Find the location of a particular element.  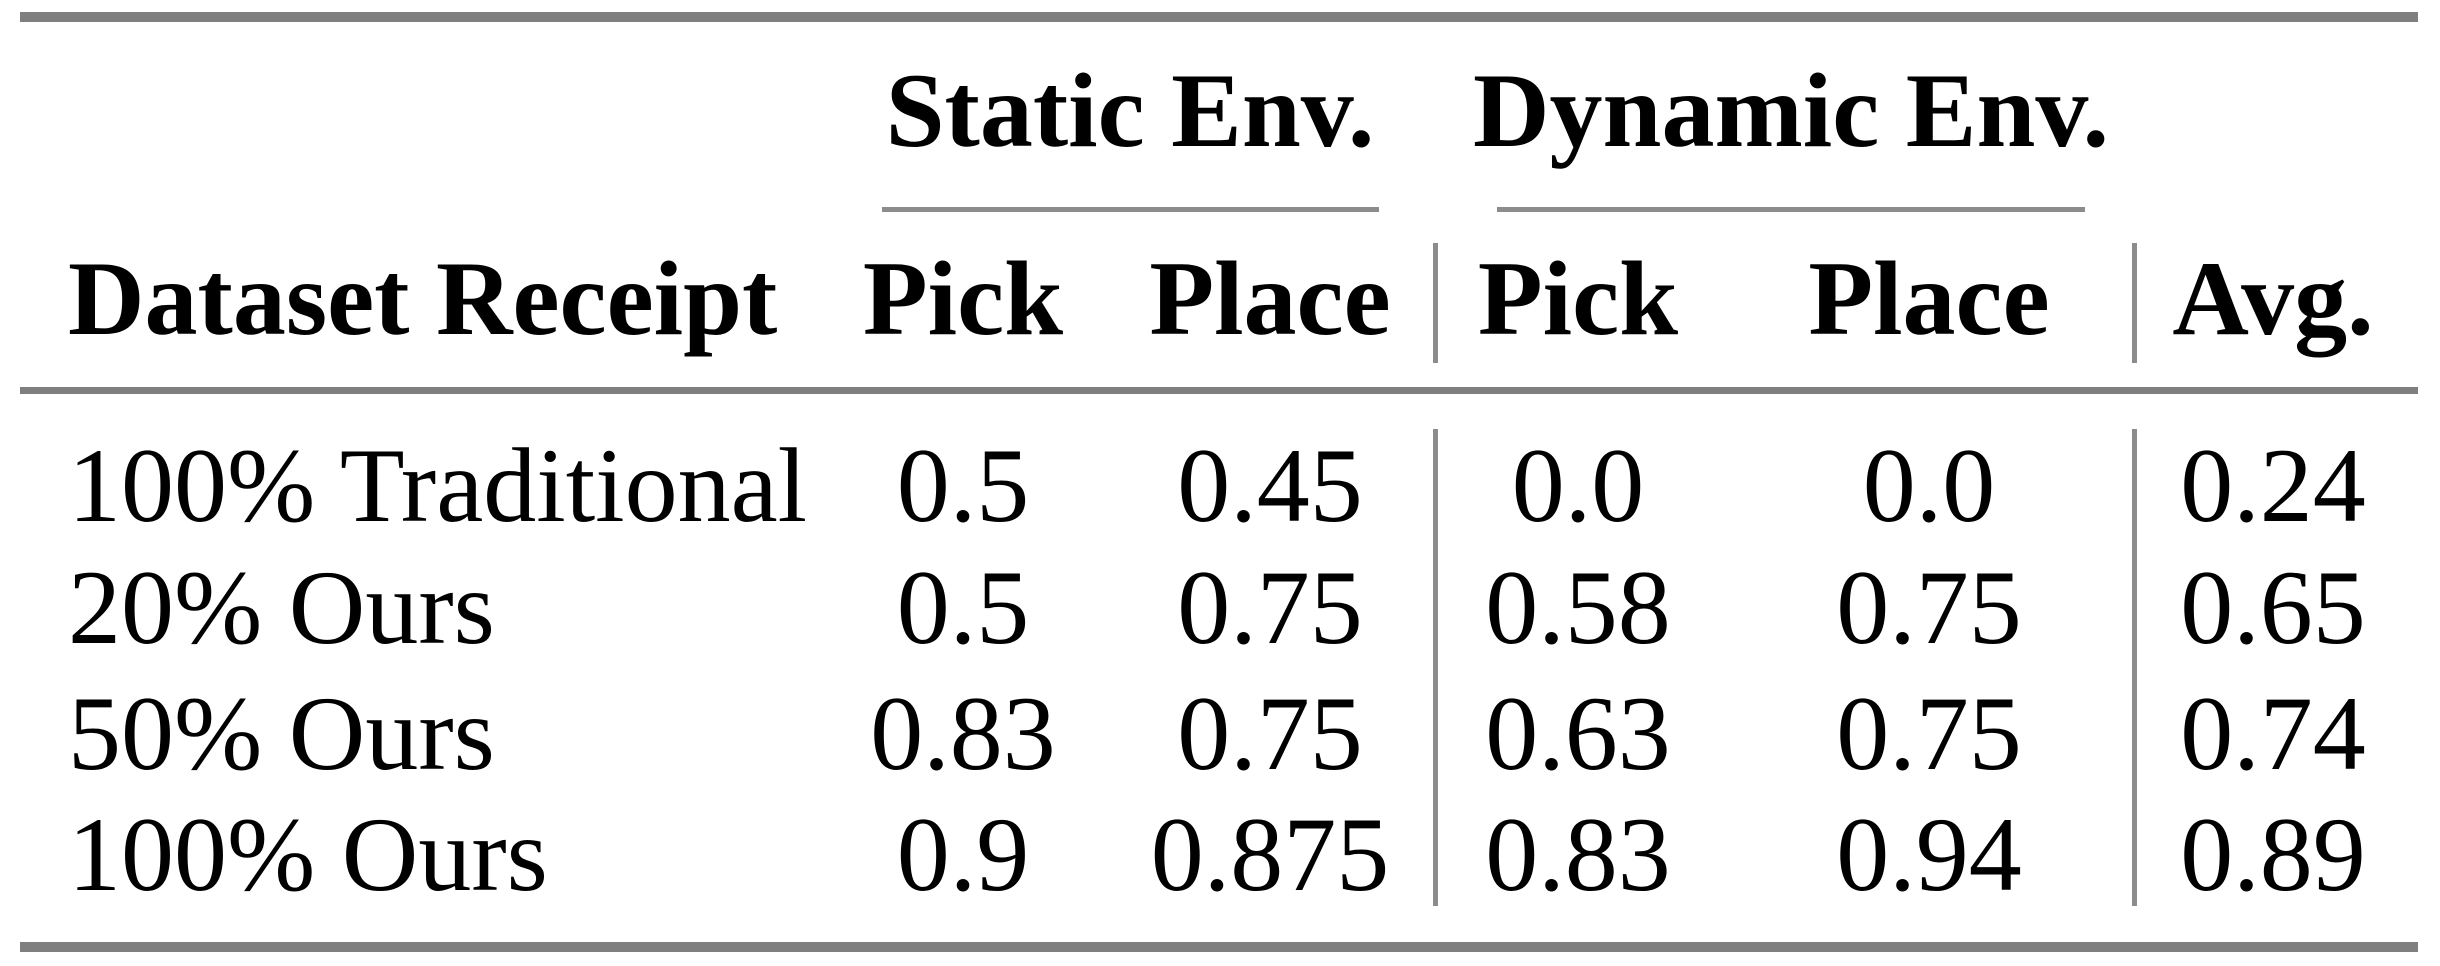

cell-r1-static-pick: 0.5 is located at coordinates (963, 485).